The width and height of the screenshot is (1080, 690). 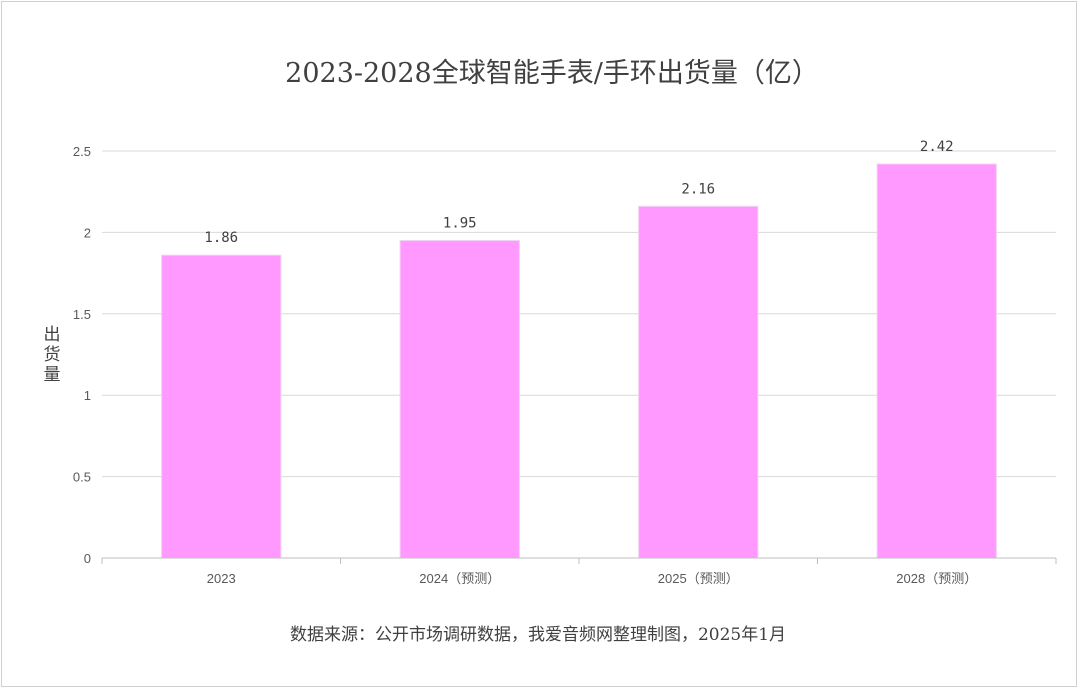 I want to click on y-tick-label: 2, so click(x=87, y=232).